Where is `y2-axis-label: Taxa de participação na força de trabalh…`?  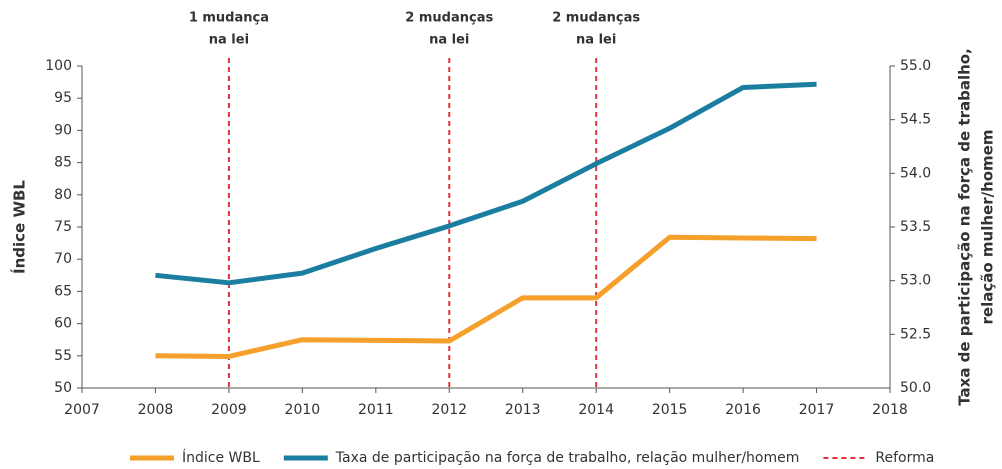 y2-axis-label: Taxa de participação na força de trabalh… is located at coordinates (965, 227).